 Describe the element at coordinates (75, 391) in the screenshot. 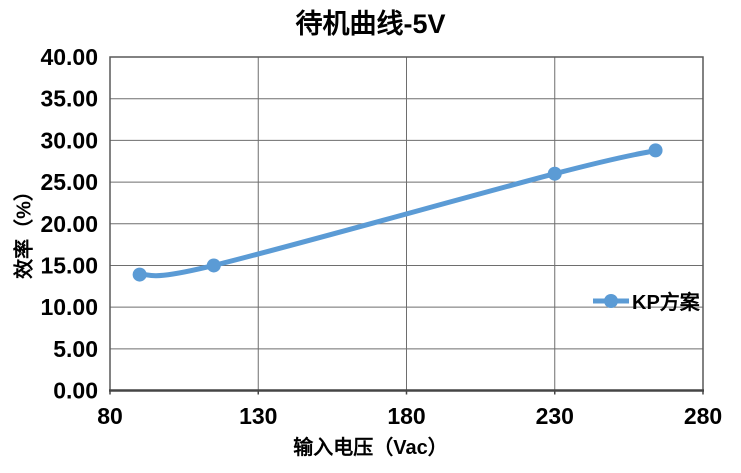

I see `y-tick-label: 0.00` at that location.